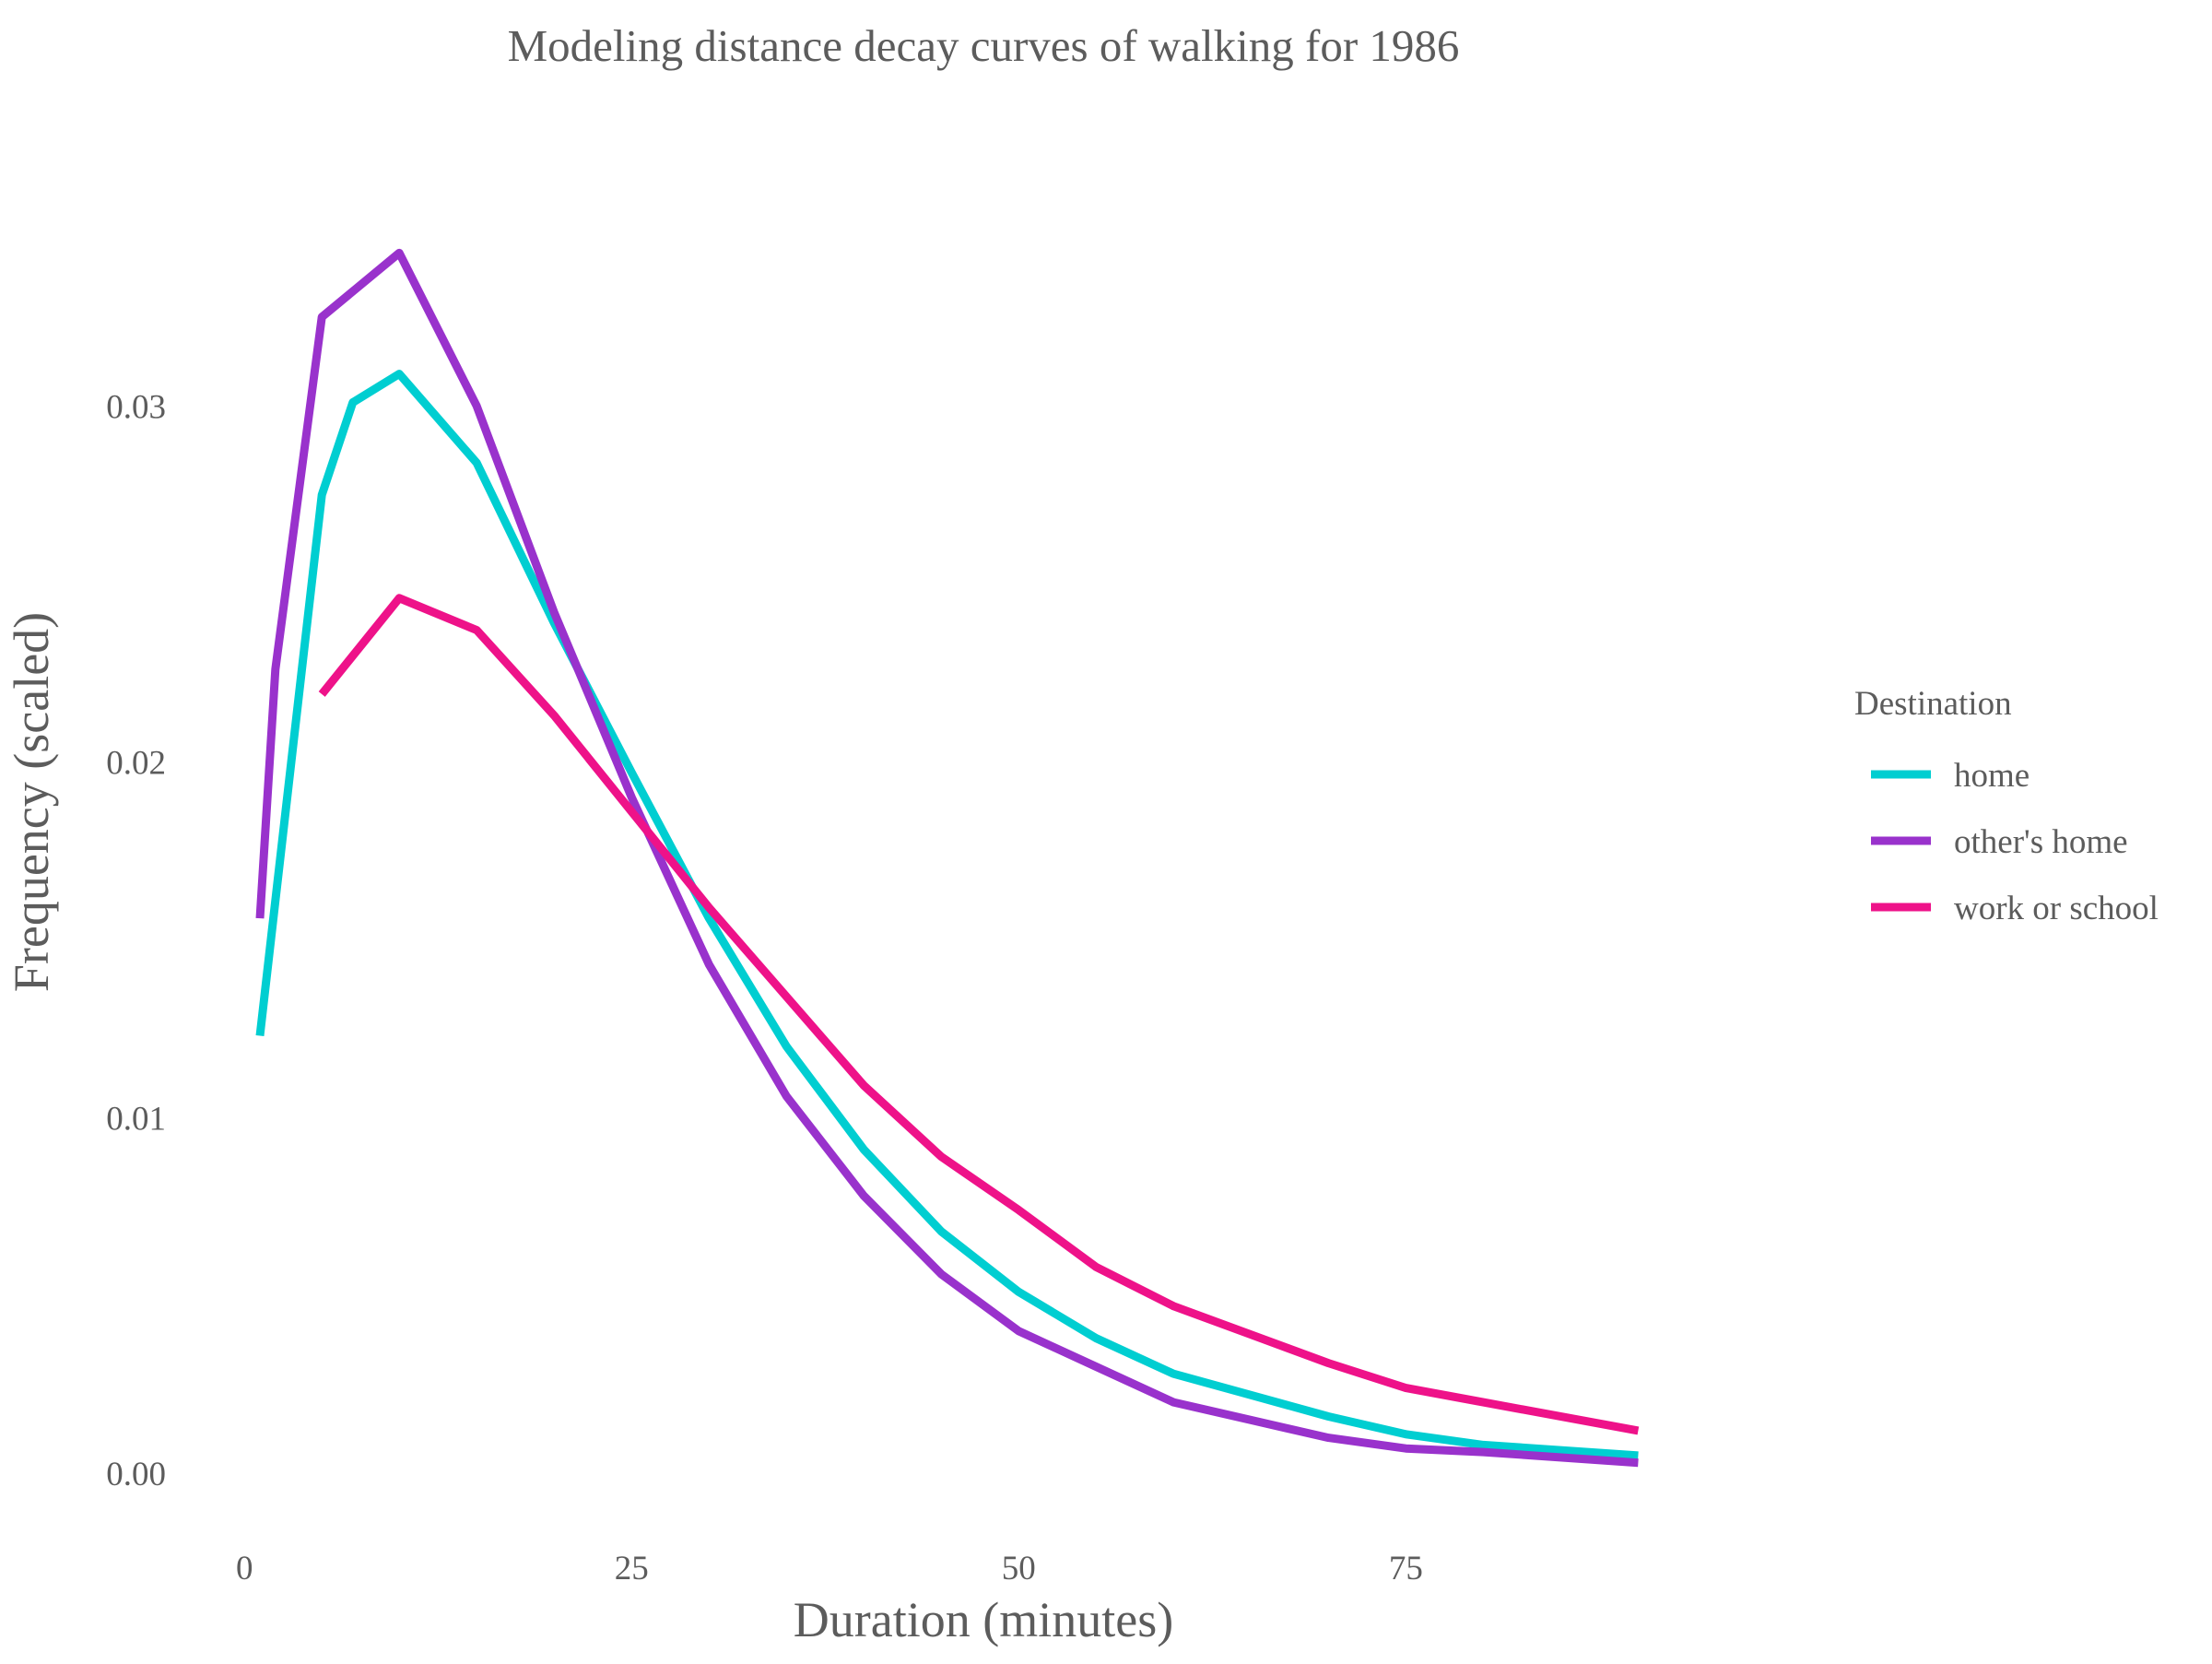 The width and height of the screenshot is (2212, 1664). Describe the element at coordinates (829, 1568) in the screenshot. I see `x-axis-ticks: 0 25 50 75` at that location.